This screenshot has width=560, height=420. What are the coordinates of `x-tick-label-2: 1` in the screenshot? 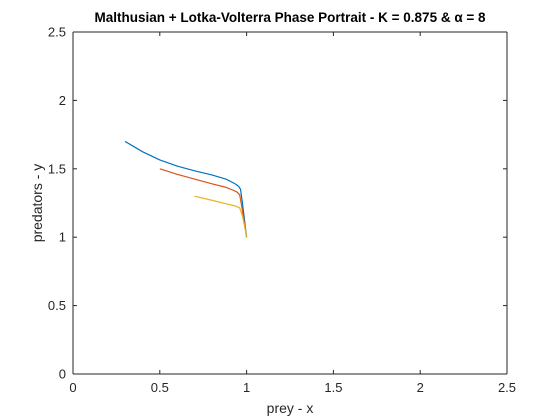 It's located at (246, 387).